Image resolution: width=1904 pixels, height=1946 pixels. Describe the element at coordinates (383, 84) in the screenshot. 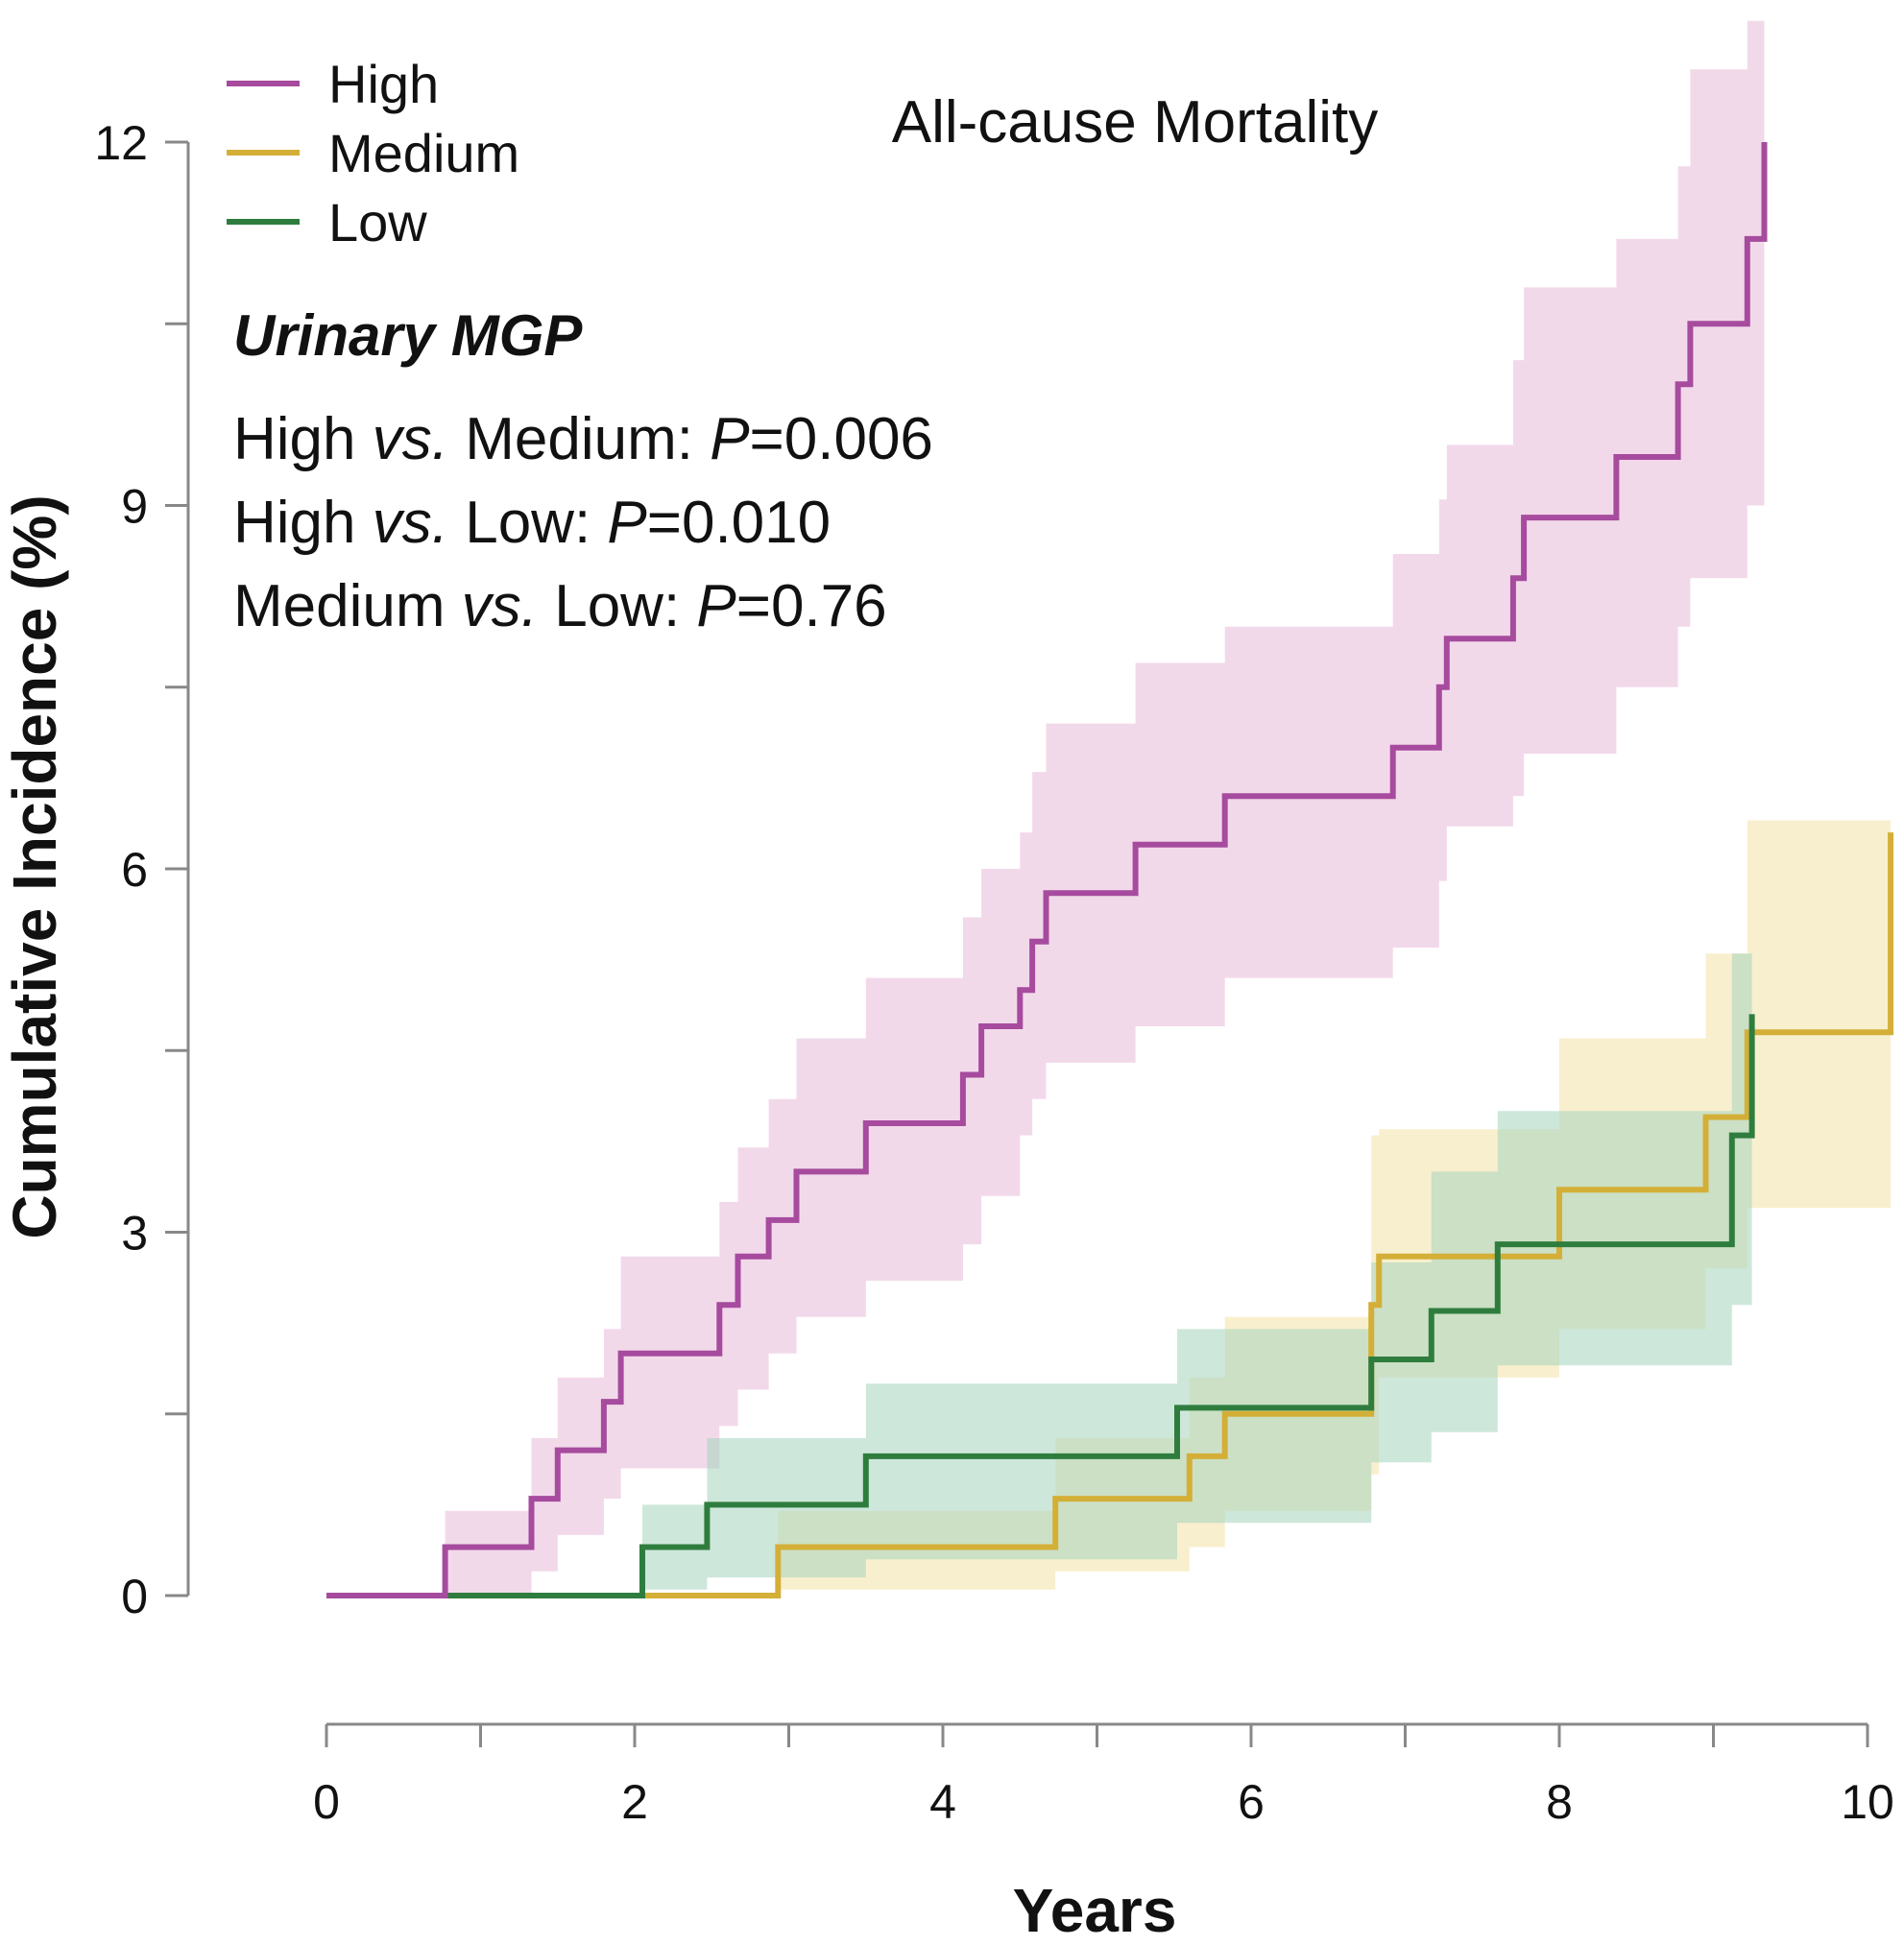

I see `legend-label: High` at that location.